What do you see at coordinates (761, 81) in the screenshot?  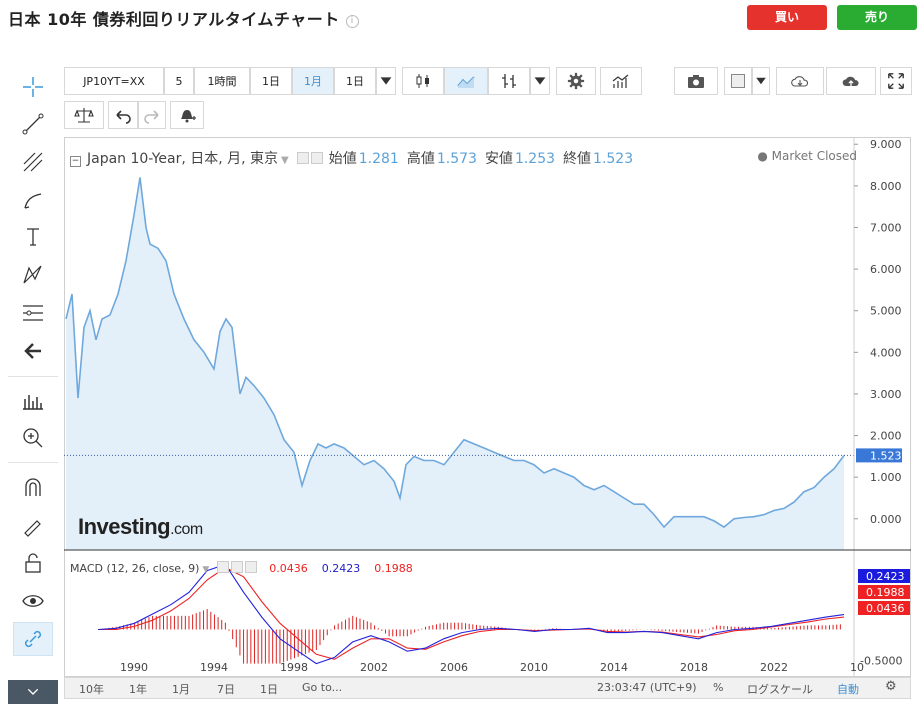 I see `color-chevron-icon` at bounding box center [761, 81].